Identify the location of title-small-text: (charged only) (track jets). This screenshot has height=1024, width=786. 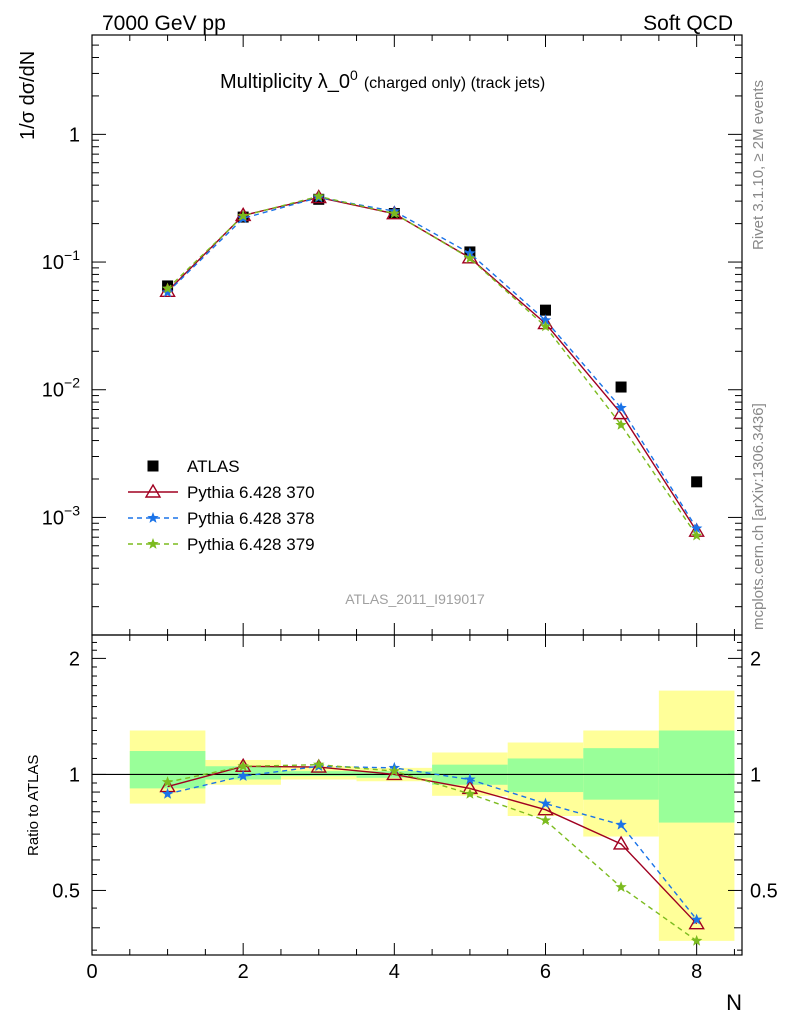
(454, 83).